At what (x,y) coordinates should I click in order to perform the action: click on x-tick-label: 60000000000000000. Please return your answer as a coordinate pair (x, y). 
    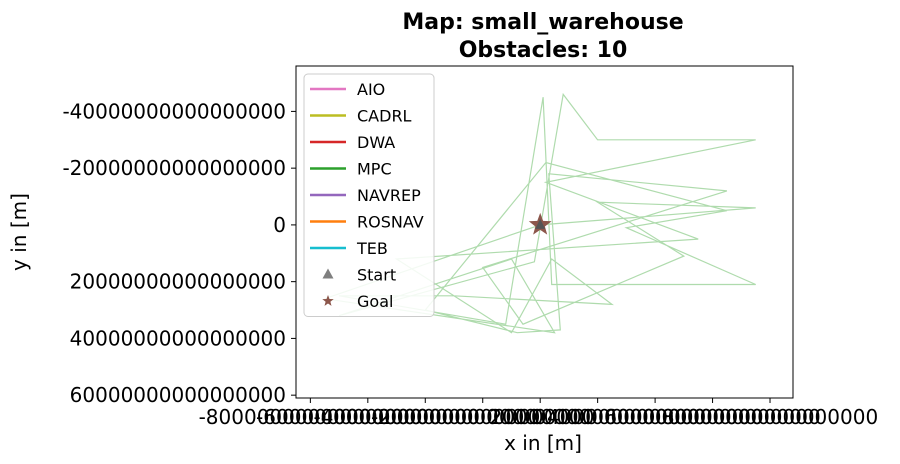
    Looking at the image, I should click on (712, 417).